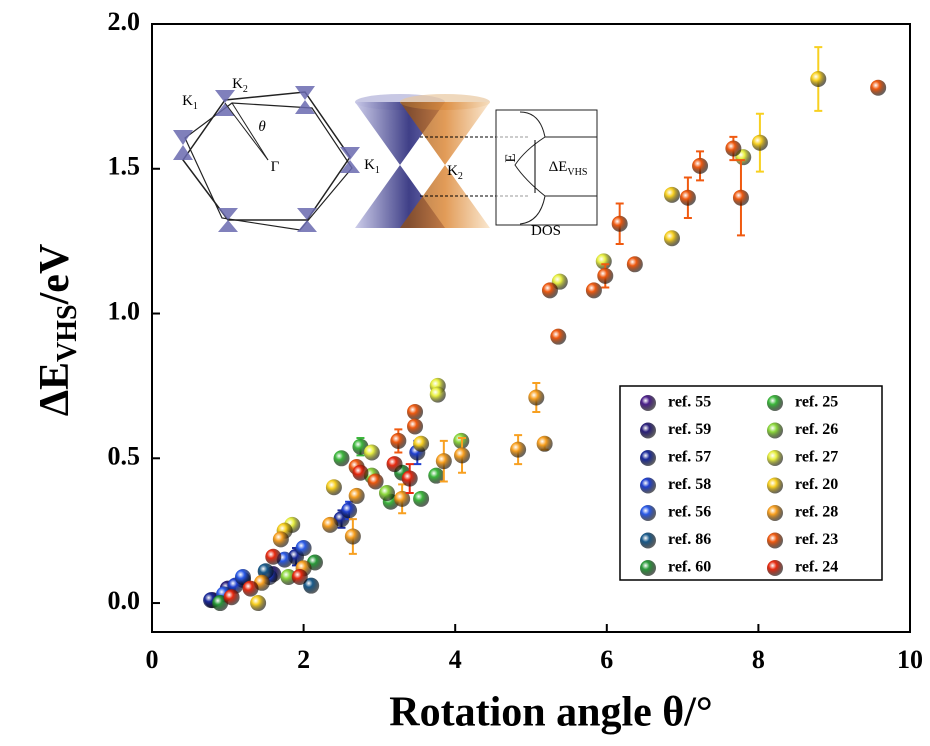 This screenshot has height=746, width=930. I want to click on x-tick-label: 8, so click(758, 659).